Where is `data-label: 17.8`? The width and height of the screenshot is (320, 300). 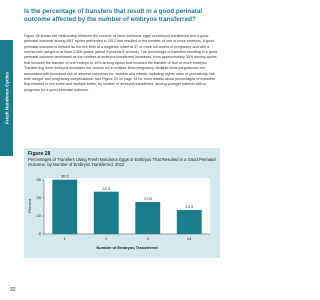
data-label: 17.8 is located at coordinates (148, 198).